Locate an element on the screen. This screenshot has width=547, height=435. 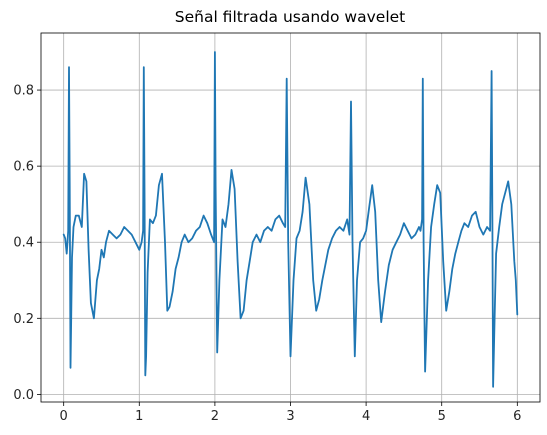
x-tick-label: 2 is located at coordinates (215, 416).